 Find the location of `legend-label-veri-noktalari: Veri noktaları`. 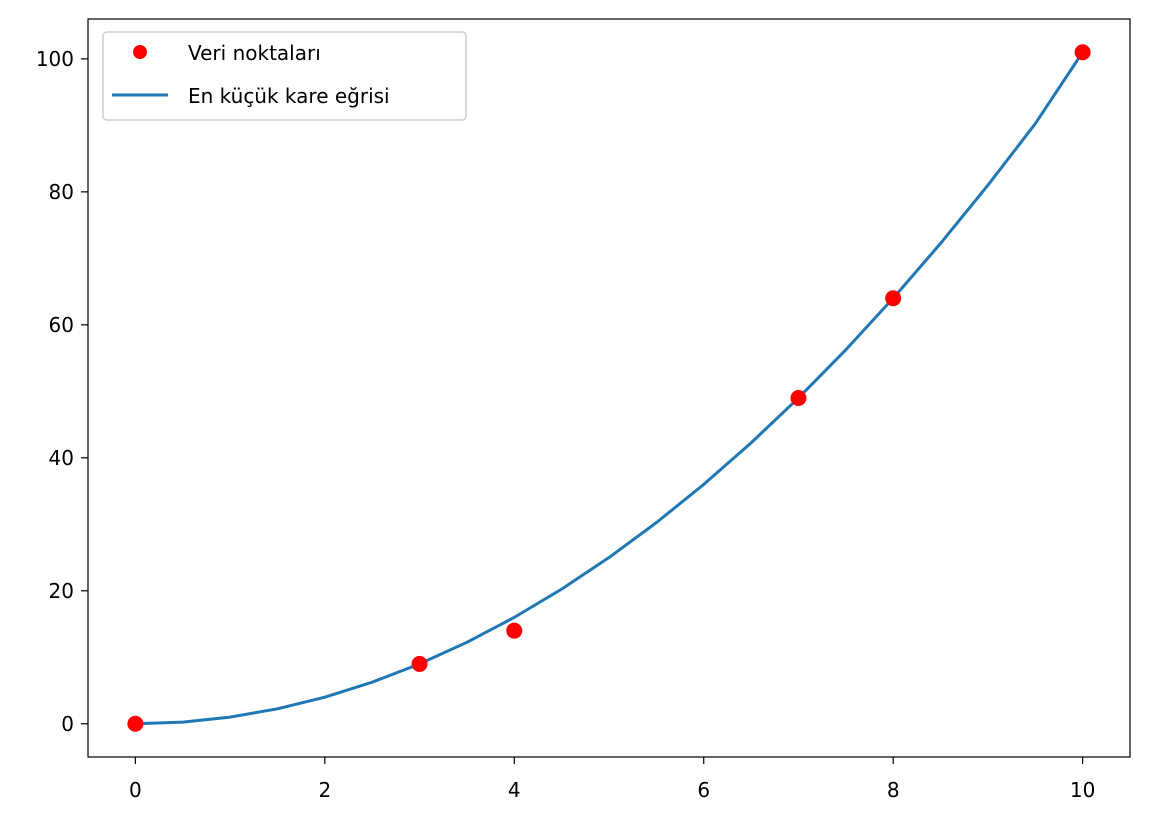

legend-label-veri-noktalari: Veri noktaları is located at coordinates (254, 53).